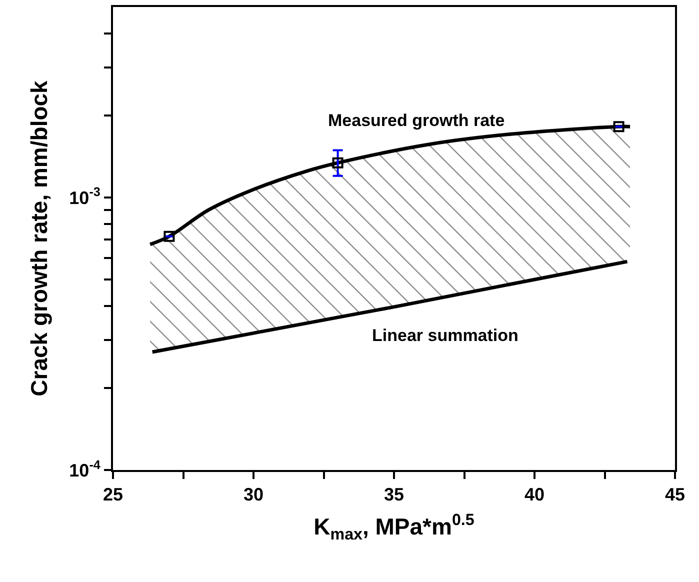 This screenshot has width=699, height=582. I want to click on y-tick-label: 10$^{-3}$, so click(84, 196).